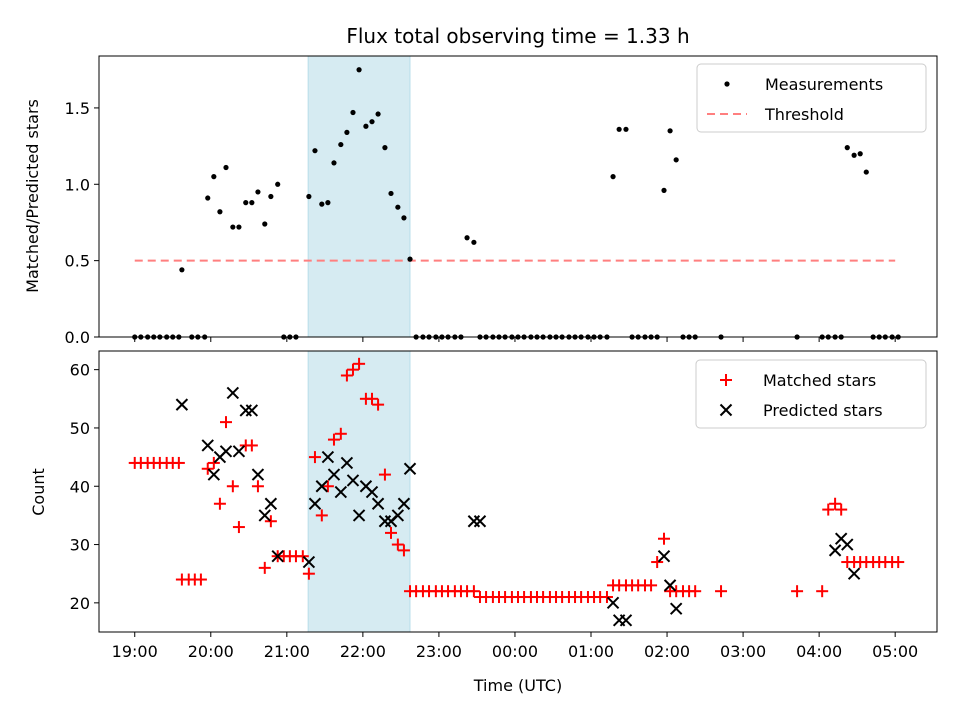 This screenshot has height=720, width=960. I want to click on xtick-label: 00:00, so click(515, 651).